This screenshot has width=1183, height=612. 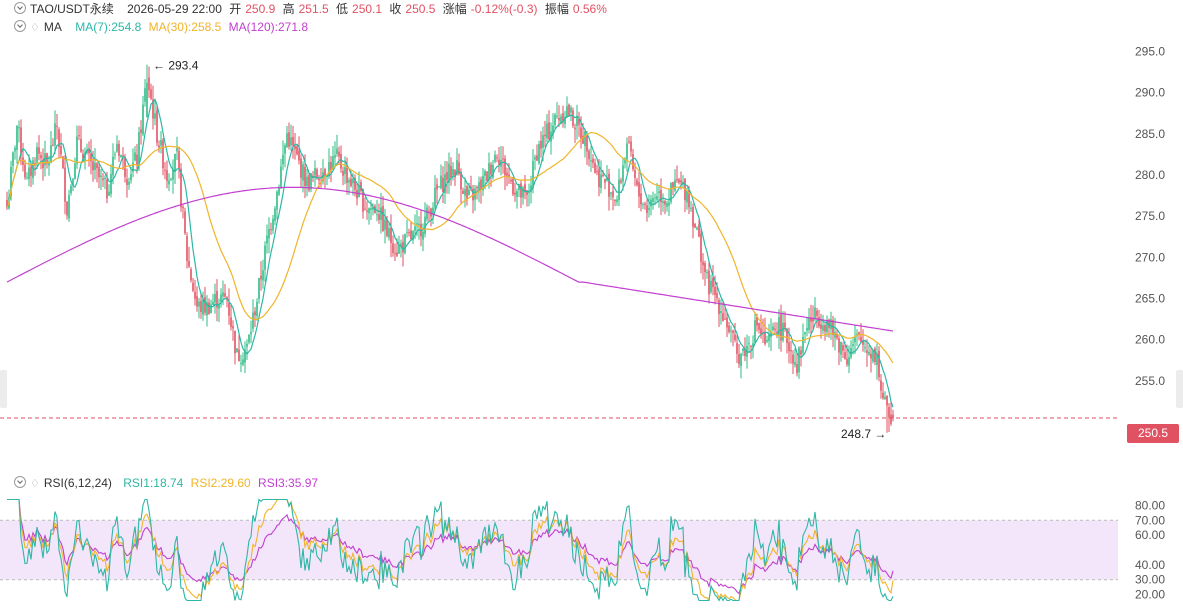 I want to click on ma120-value: MA(120):271.8, so click(x=268, y=27).